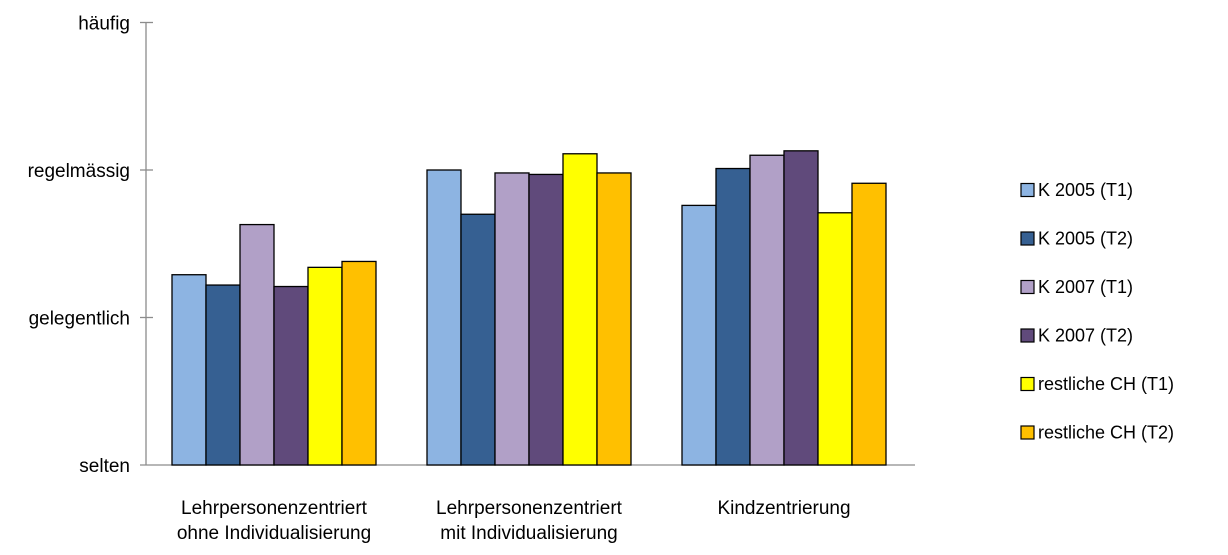  What do you see at coordinates (79, 319) in the screenshot?
I see `y-tick-label: gelegentlich` at bounding box center [79, 319].